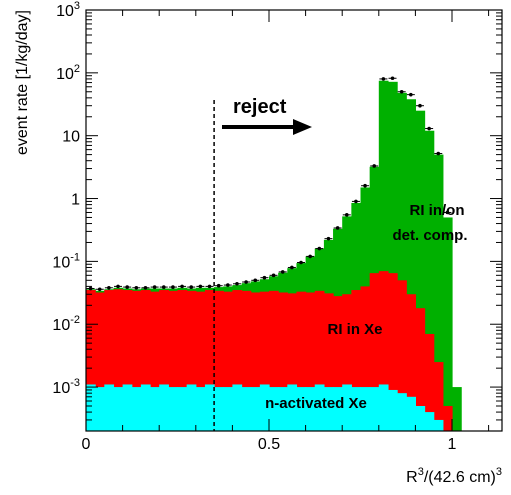  Describe the element at coordinates (412, 477) in the screenshot. I see `x-axis-label-base: R` at that location.